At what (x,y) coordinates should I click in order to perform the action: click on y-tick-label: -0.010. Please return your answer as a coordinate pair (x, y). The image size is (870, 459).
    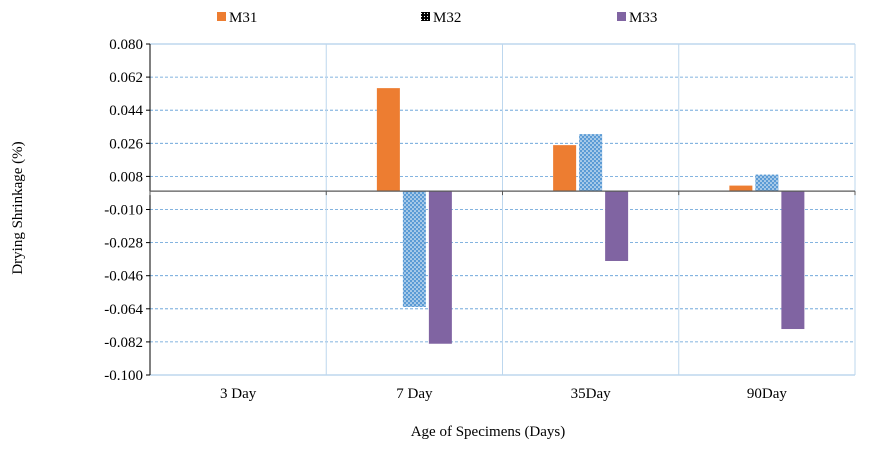
    Looking at the image, I should click on (123, 211).